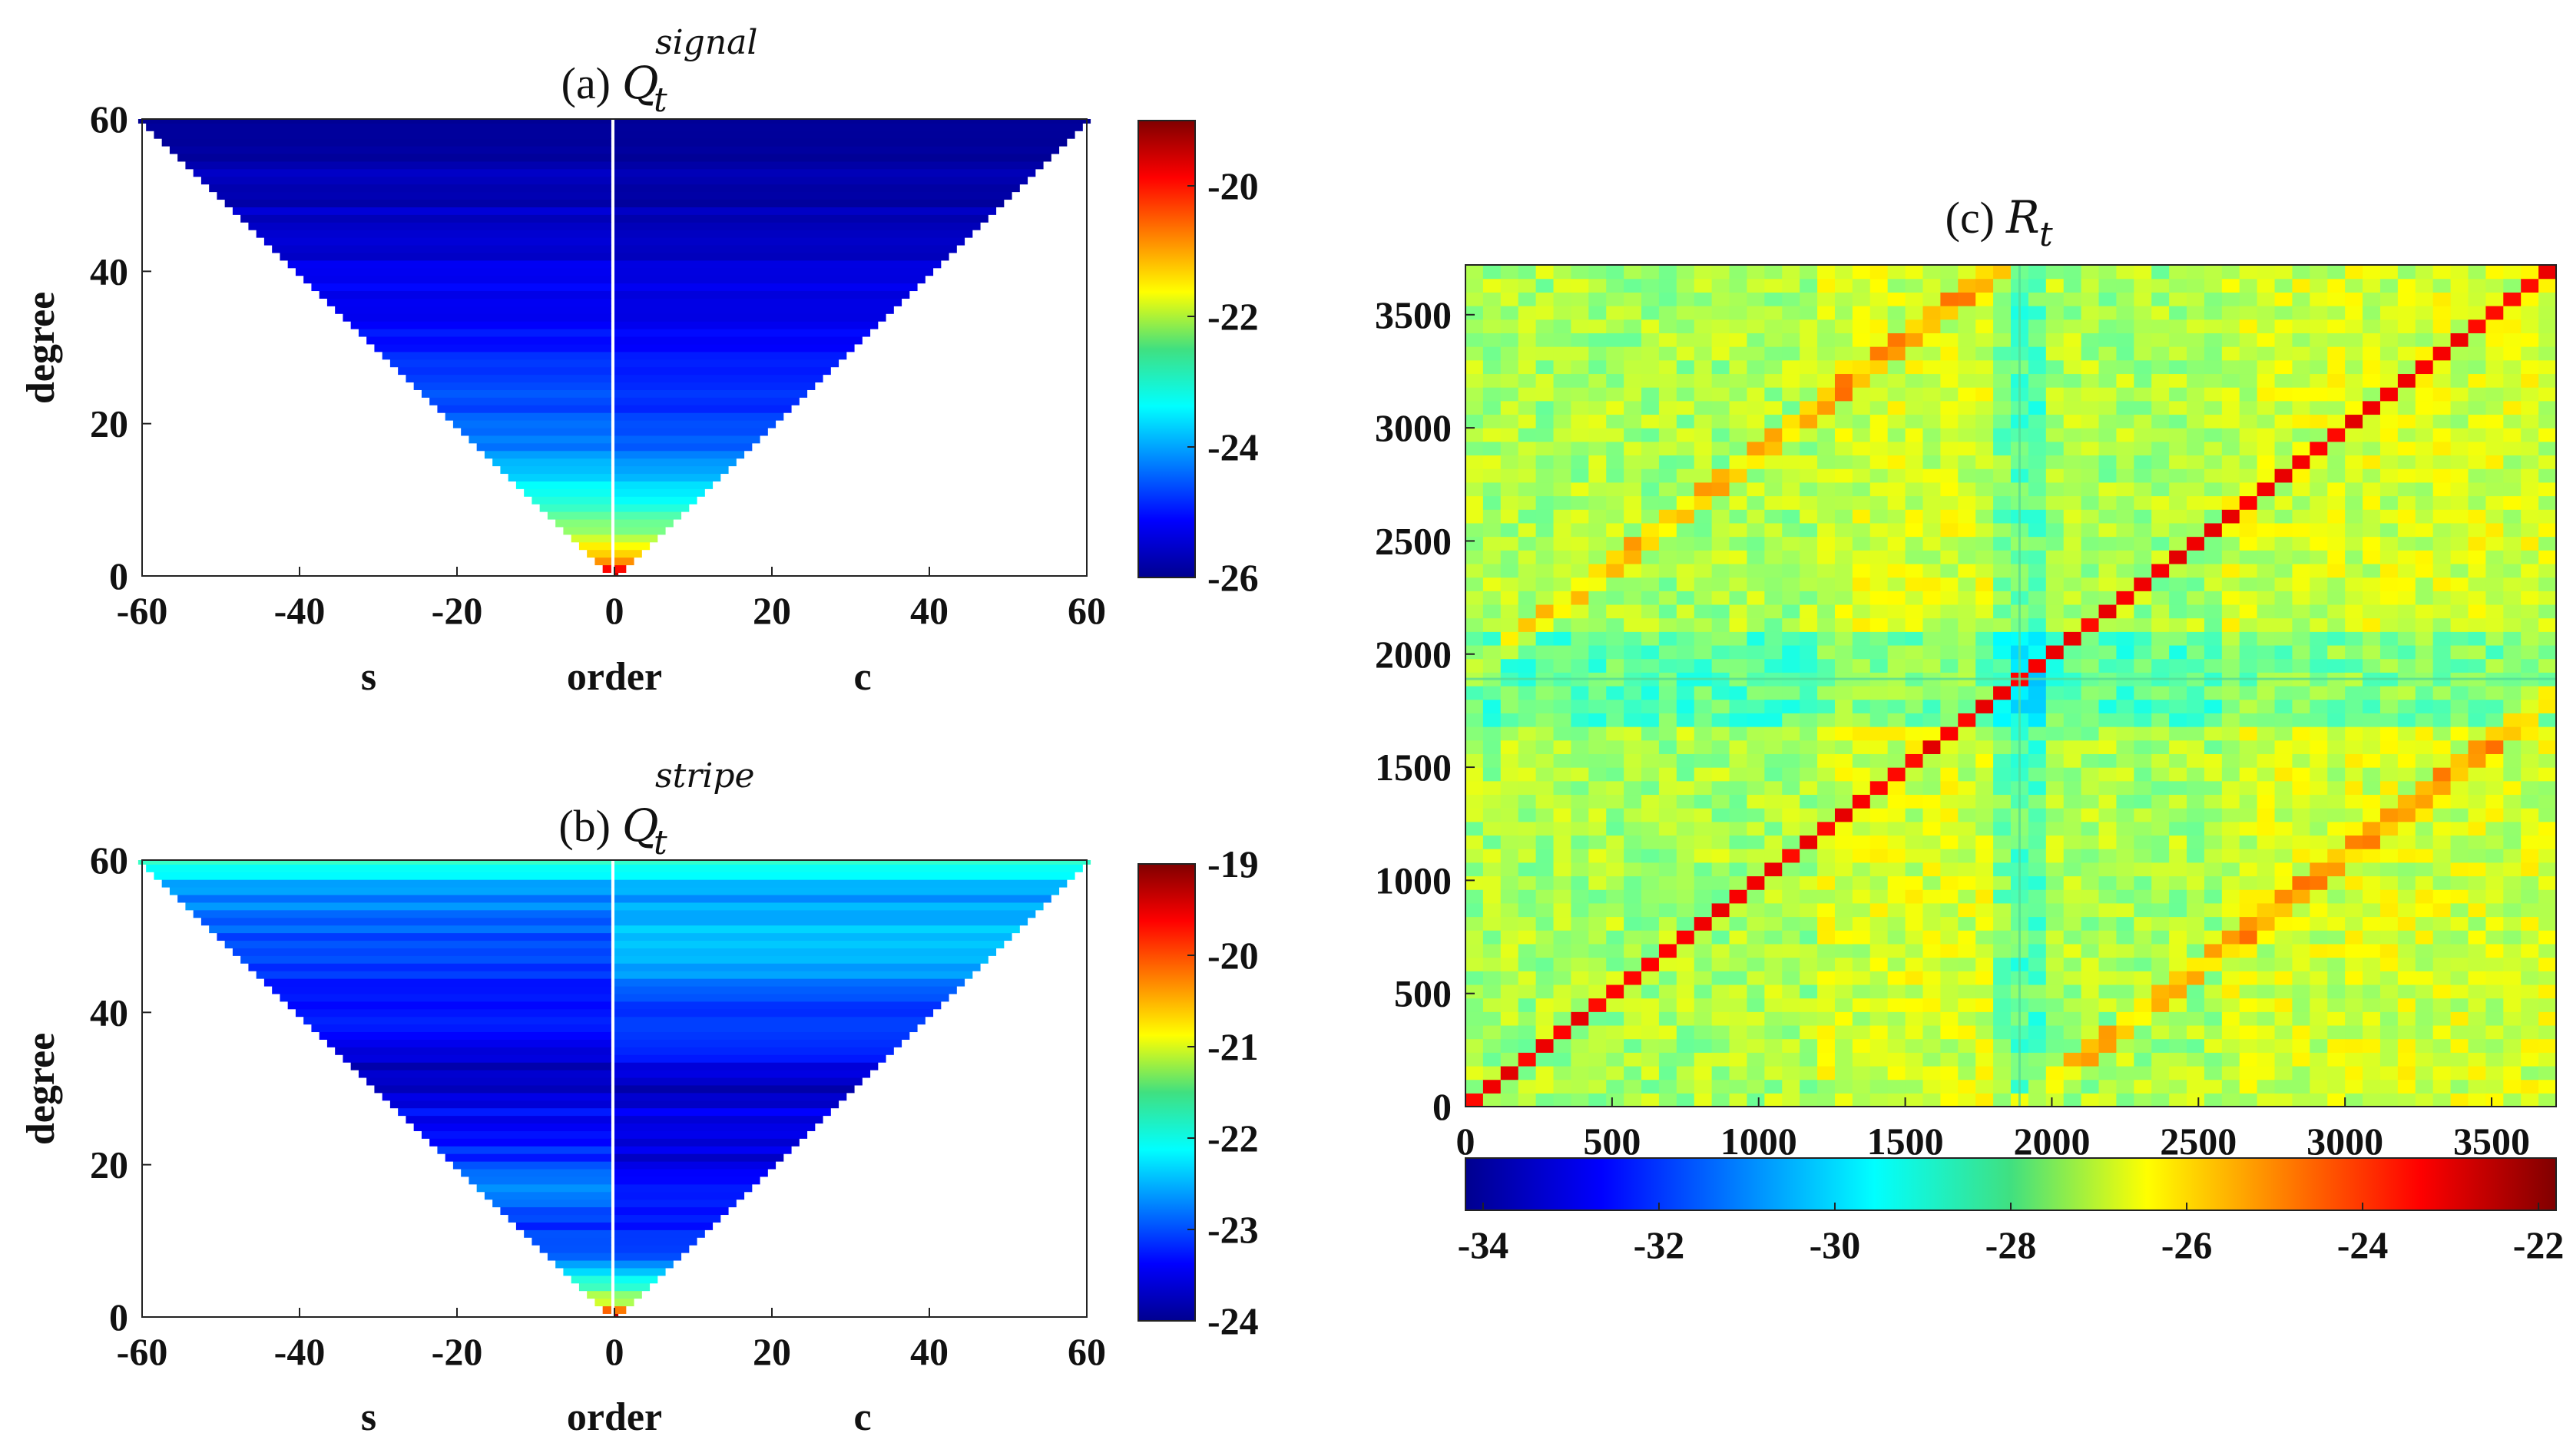 This screenshot has height=1456, width=2573. What do you see at coordinates (457, 1351) in the screenshot?
I see `b-xtick-label: -20` at bounding box center [457, 1351].